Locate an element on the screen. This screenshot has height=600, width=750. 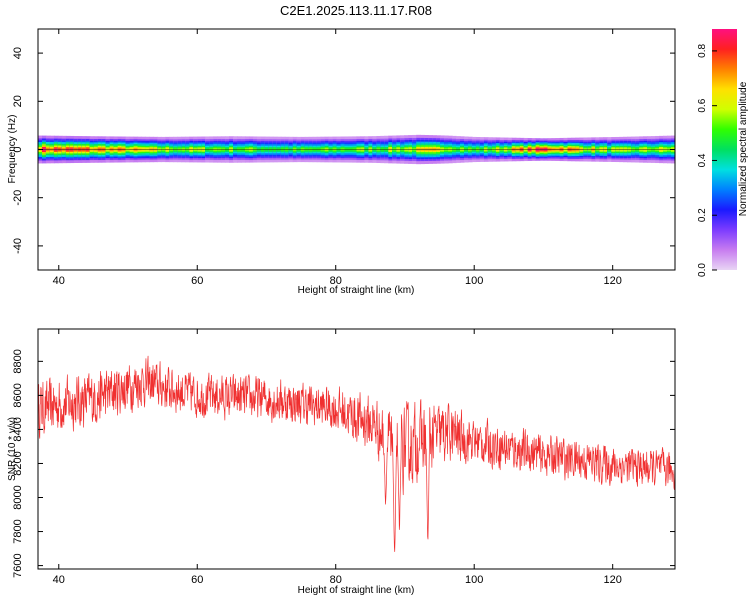
spectrogram-ytick-label: -20 is located at coordinates (18, 198).